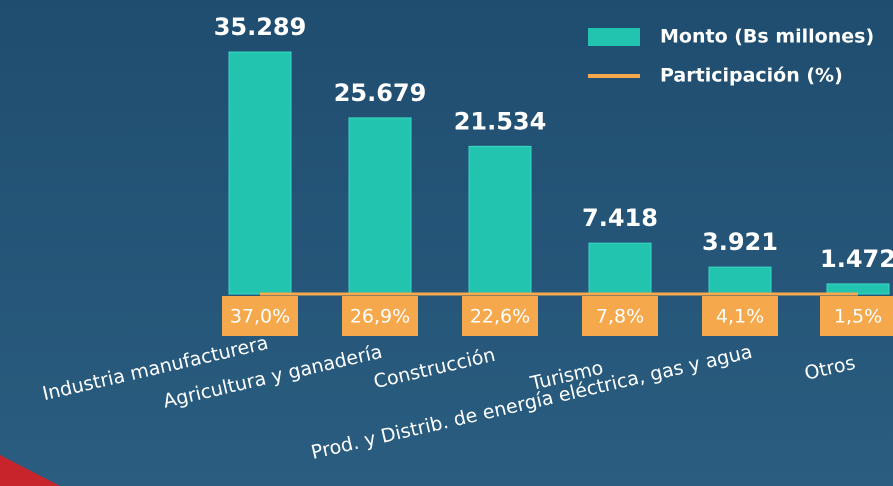  I want to click on data-label: 3.921, so click(740, 242).